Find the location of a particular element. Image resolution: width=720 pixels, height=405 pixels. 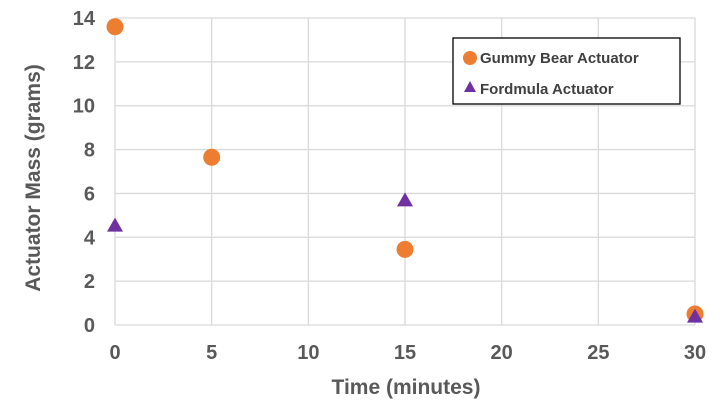

x-tick-label: 25 is located at coordinates (598, 353).